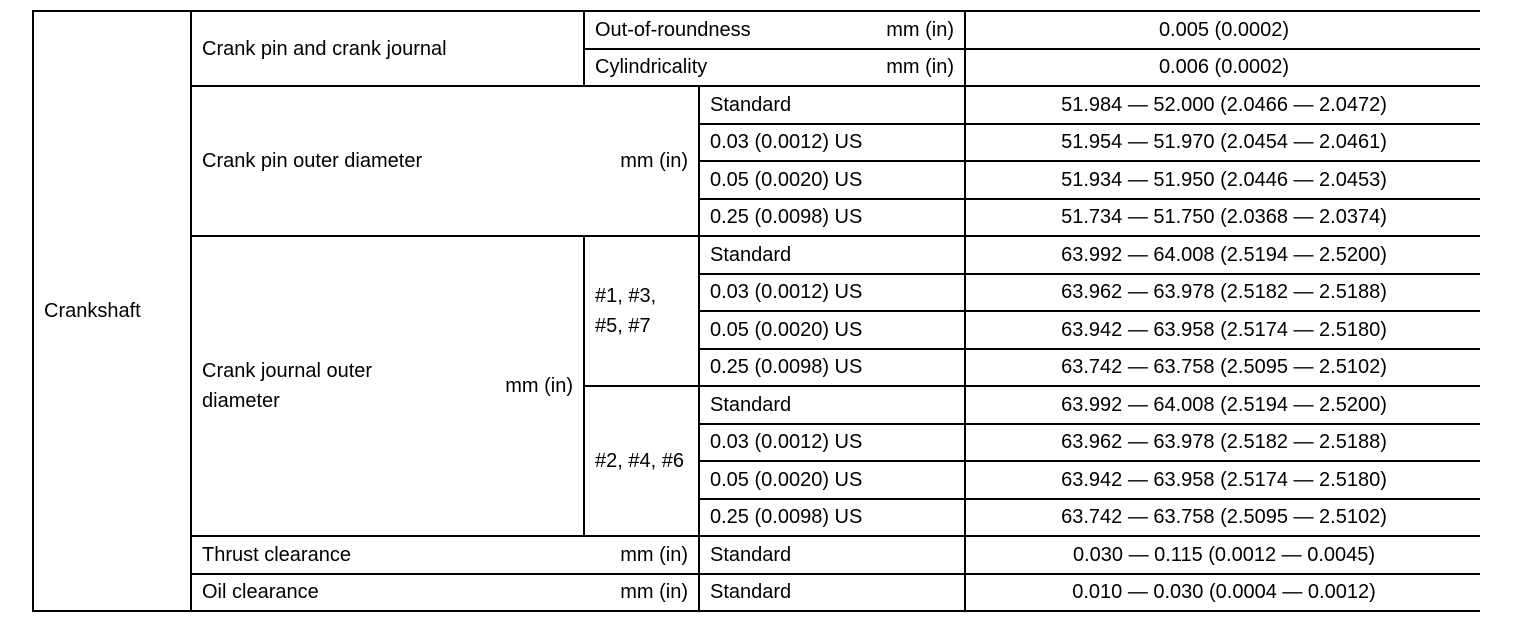  Describe the element at coordinates (1224, 217) in the screenshot. I see `spec-value: 51.734 — 51.750 (2.0368 — 2.0374)` at that location.